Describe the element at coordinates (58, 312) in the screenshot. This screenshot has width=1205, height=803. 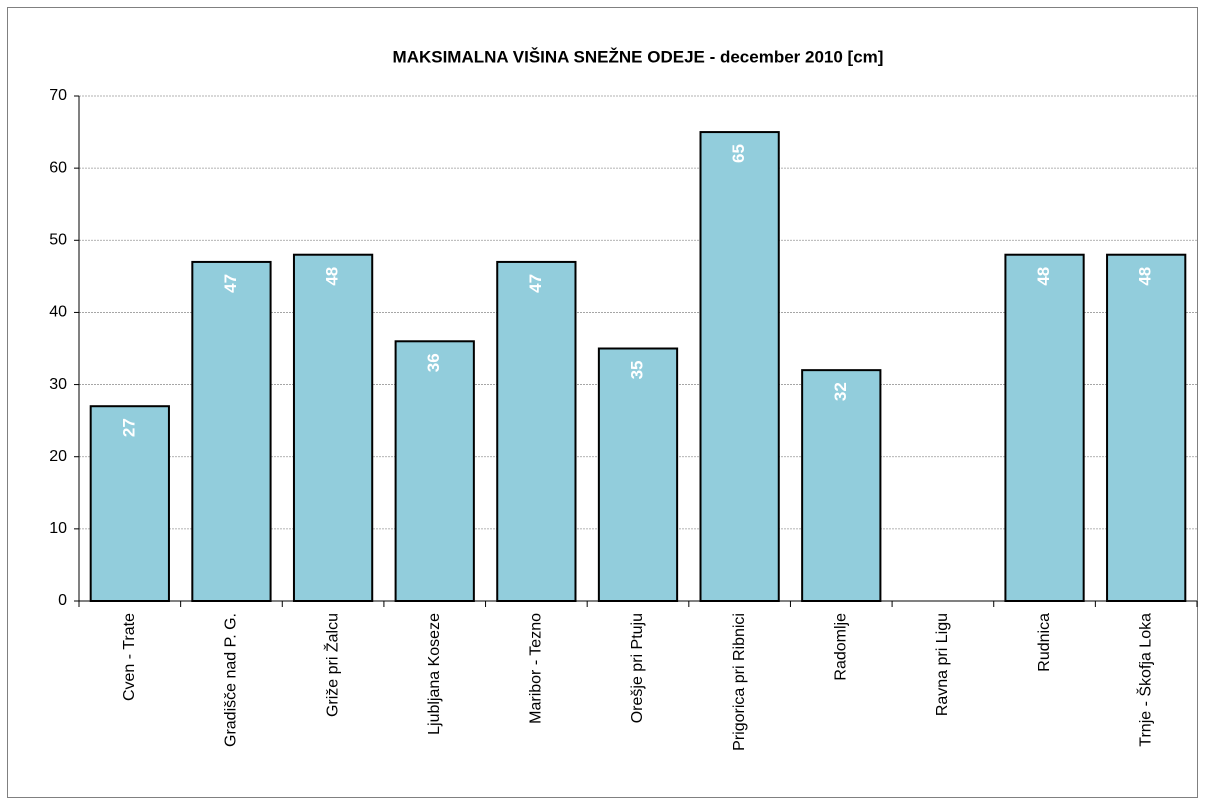
I see `y-tick-label: 40` at that location.